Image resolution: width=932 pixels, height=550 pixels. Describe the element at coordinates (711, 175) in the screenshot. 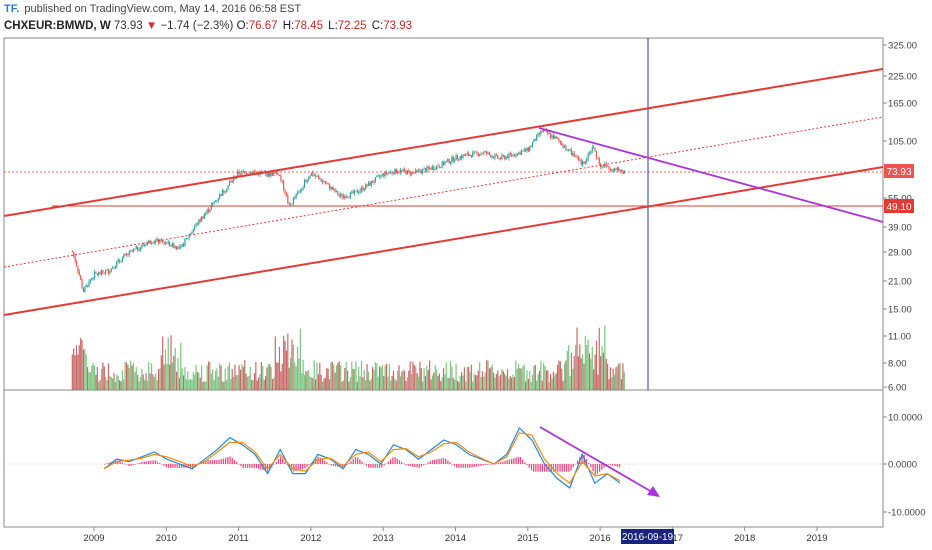

I see `downtrend-line` at that location.